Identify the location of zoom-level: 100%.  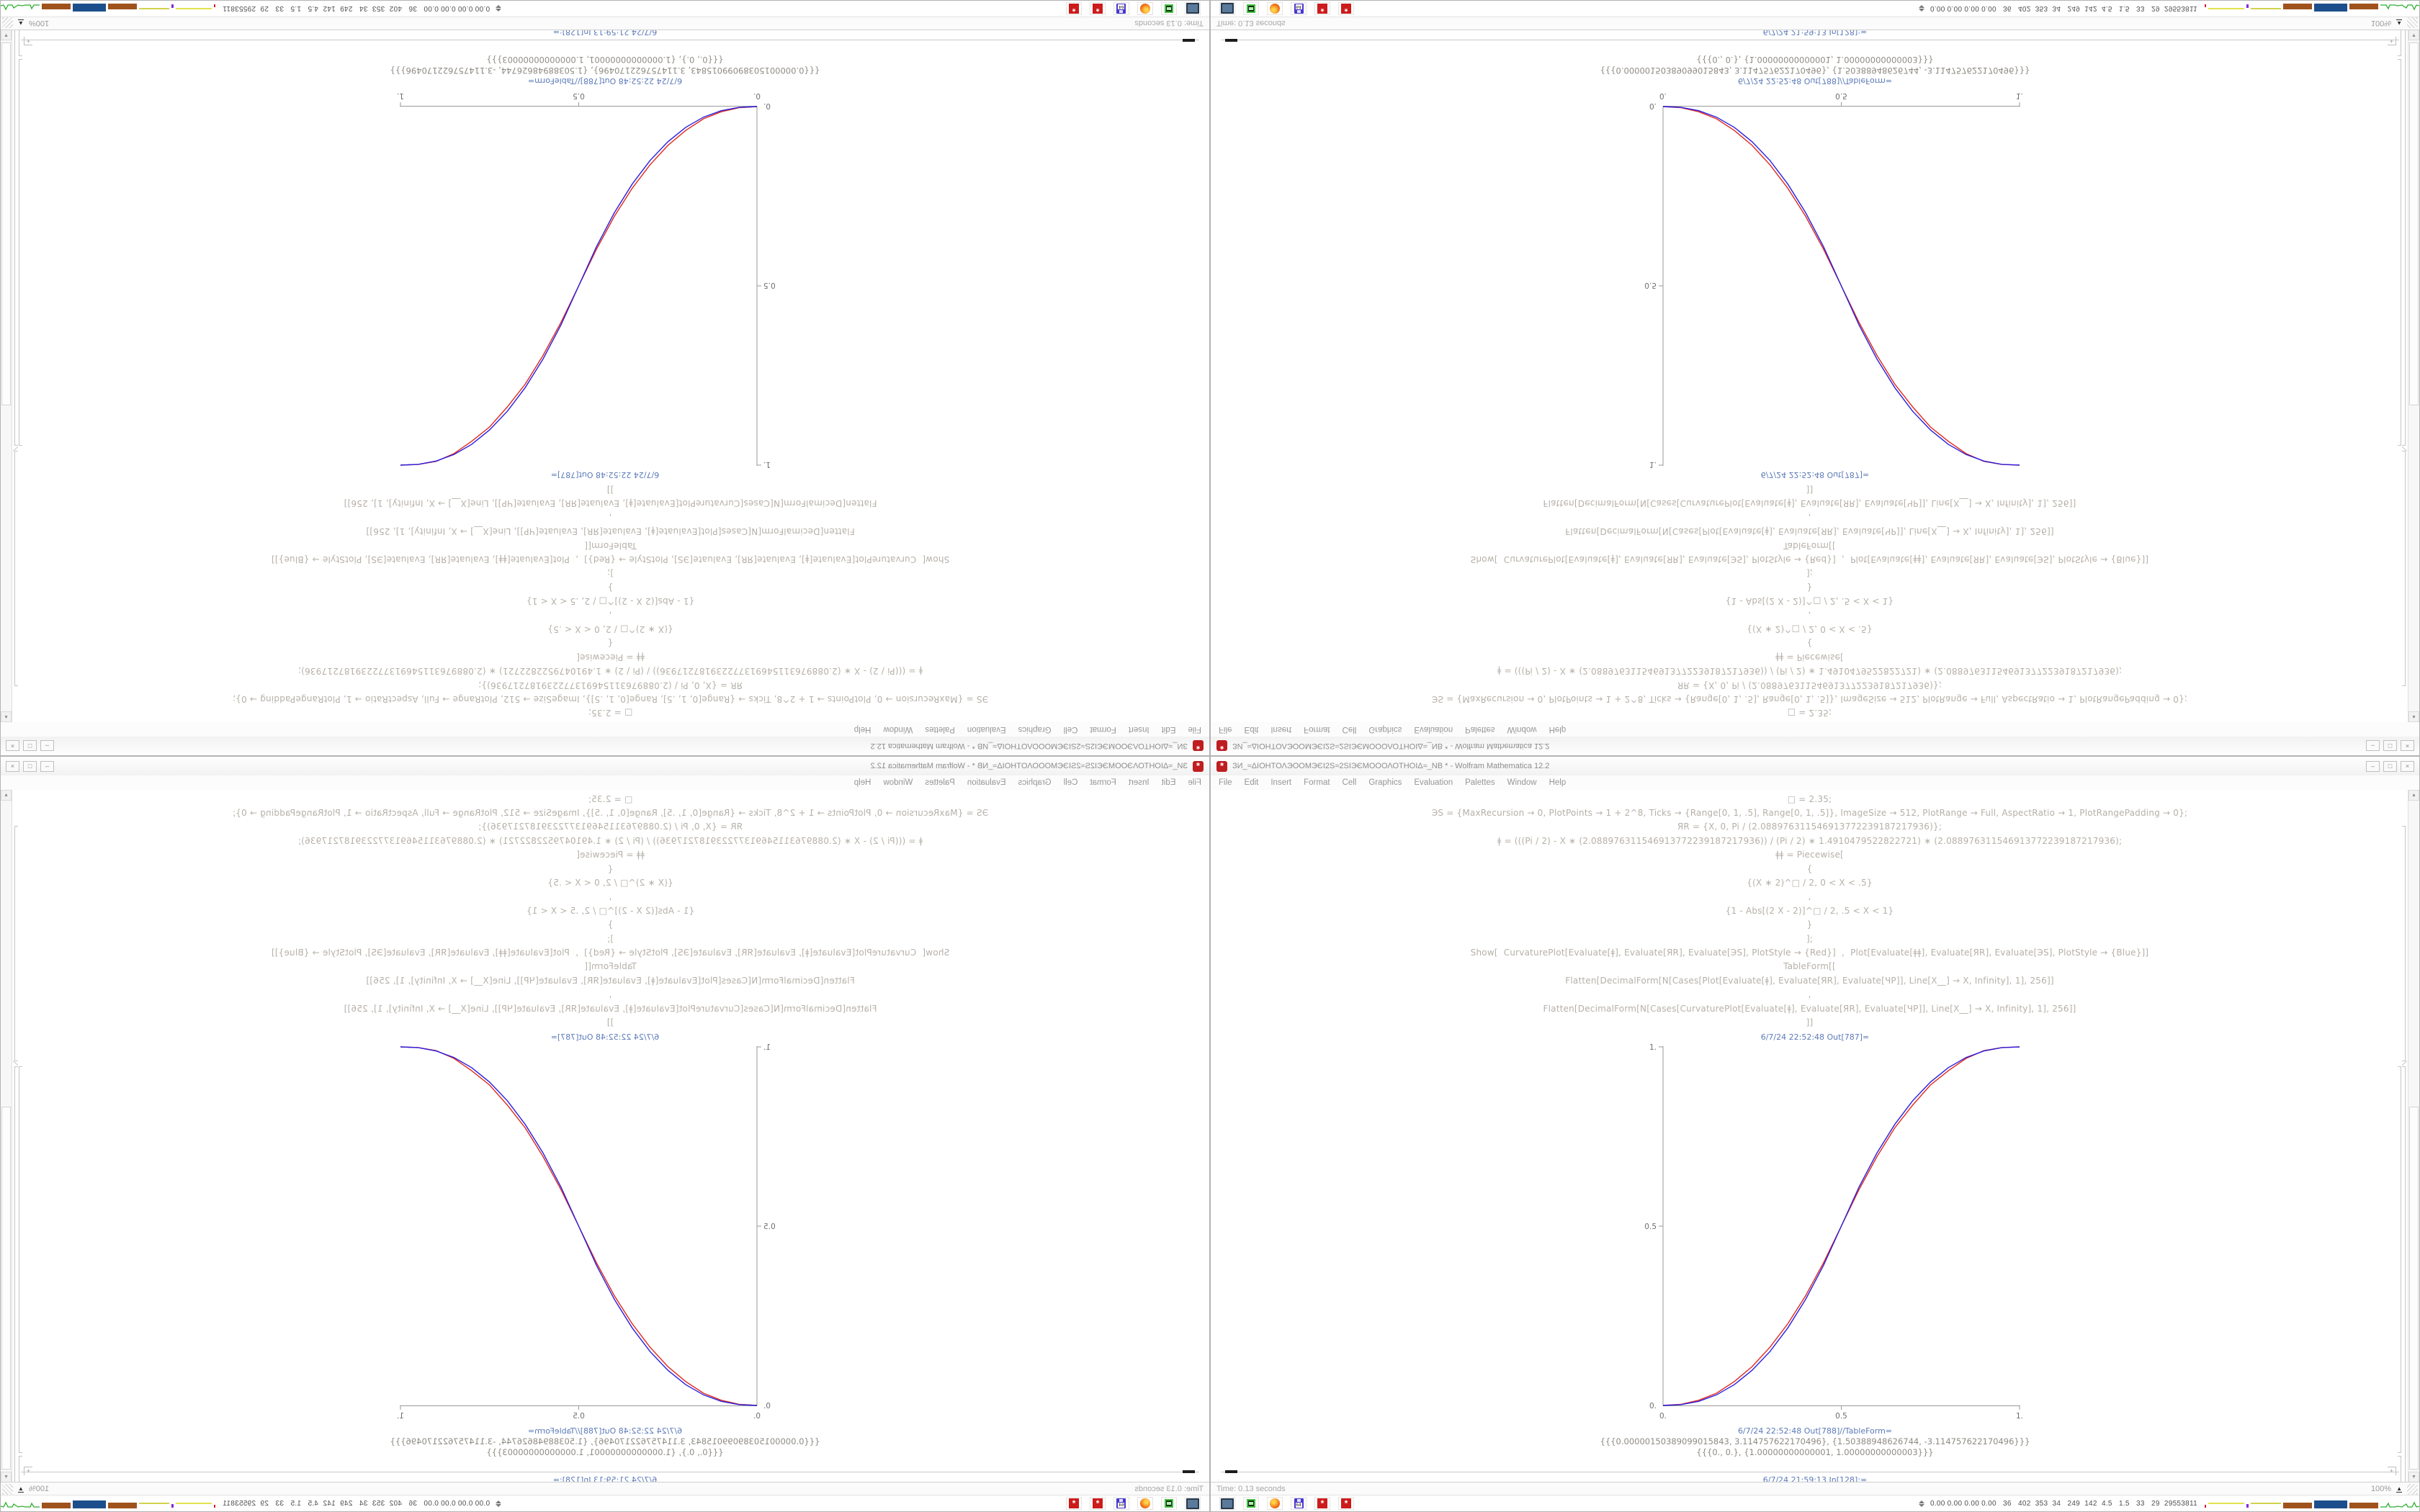
(39, 1489).